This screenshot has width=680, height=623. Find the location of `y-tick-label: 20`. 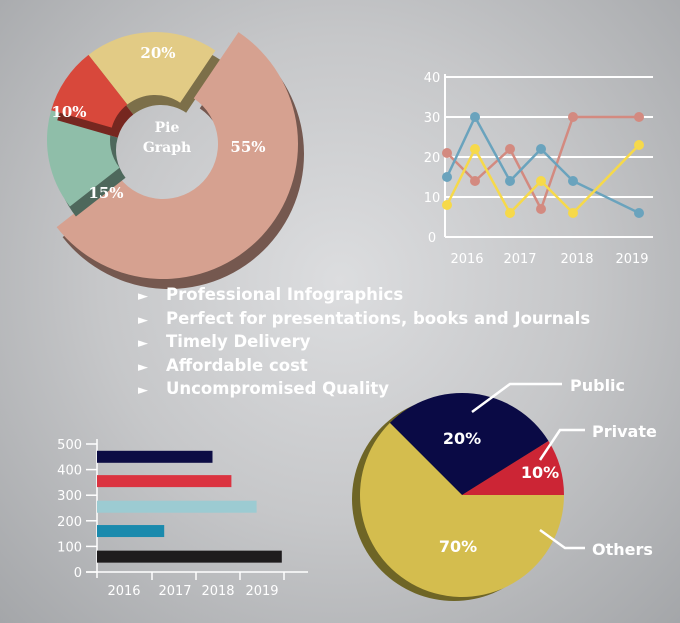

y-tick-label: 20 is located at coordinates (432, 158).